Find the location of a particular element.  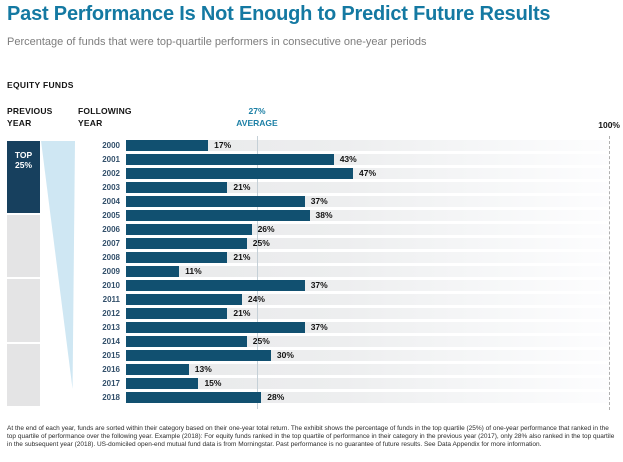

top-quartile-label-line2: 25% is located at coordinates (23, 165).